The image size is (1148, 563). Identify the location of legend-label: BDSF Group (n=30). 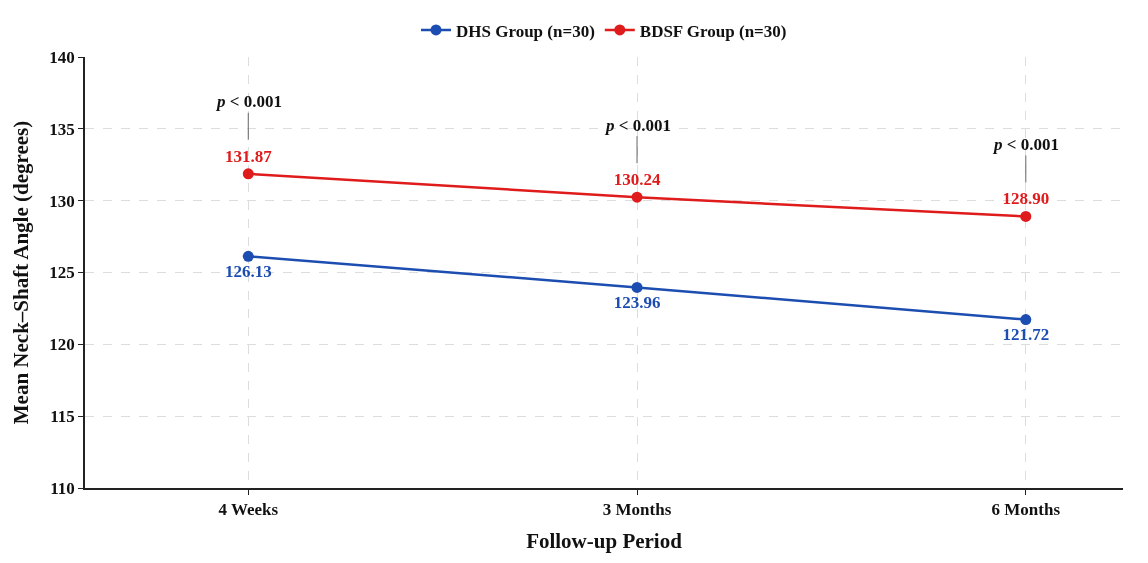
(713, 31).